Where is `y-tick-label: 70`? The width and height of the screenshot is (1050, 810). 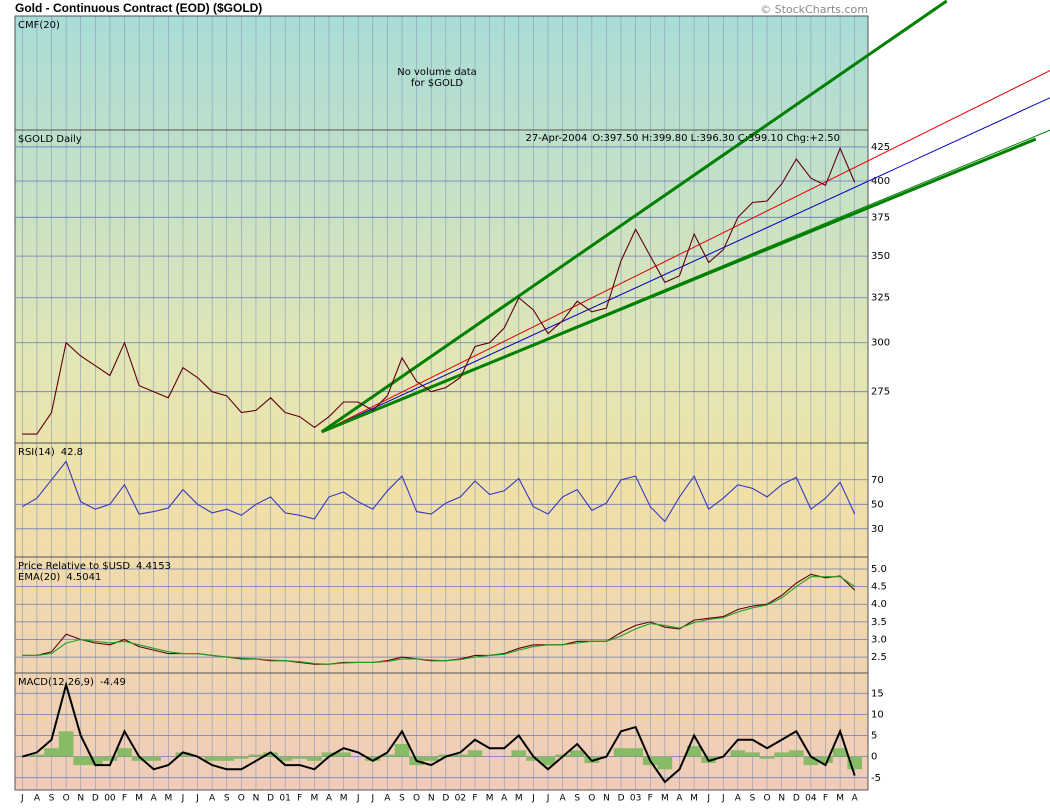
y-tick-label: 70 is located at coordinates (877, 480).